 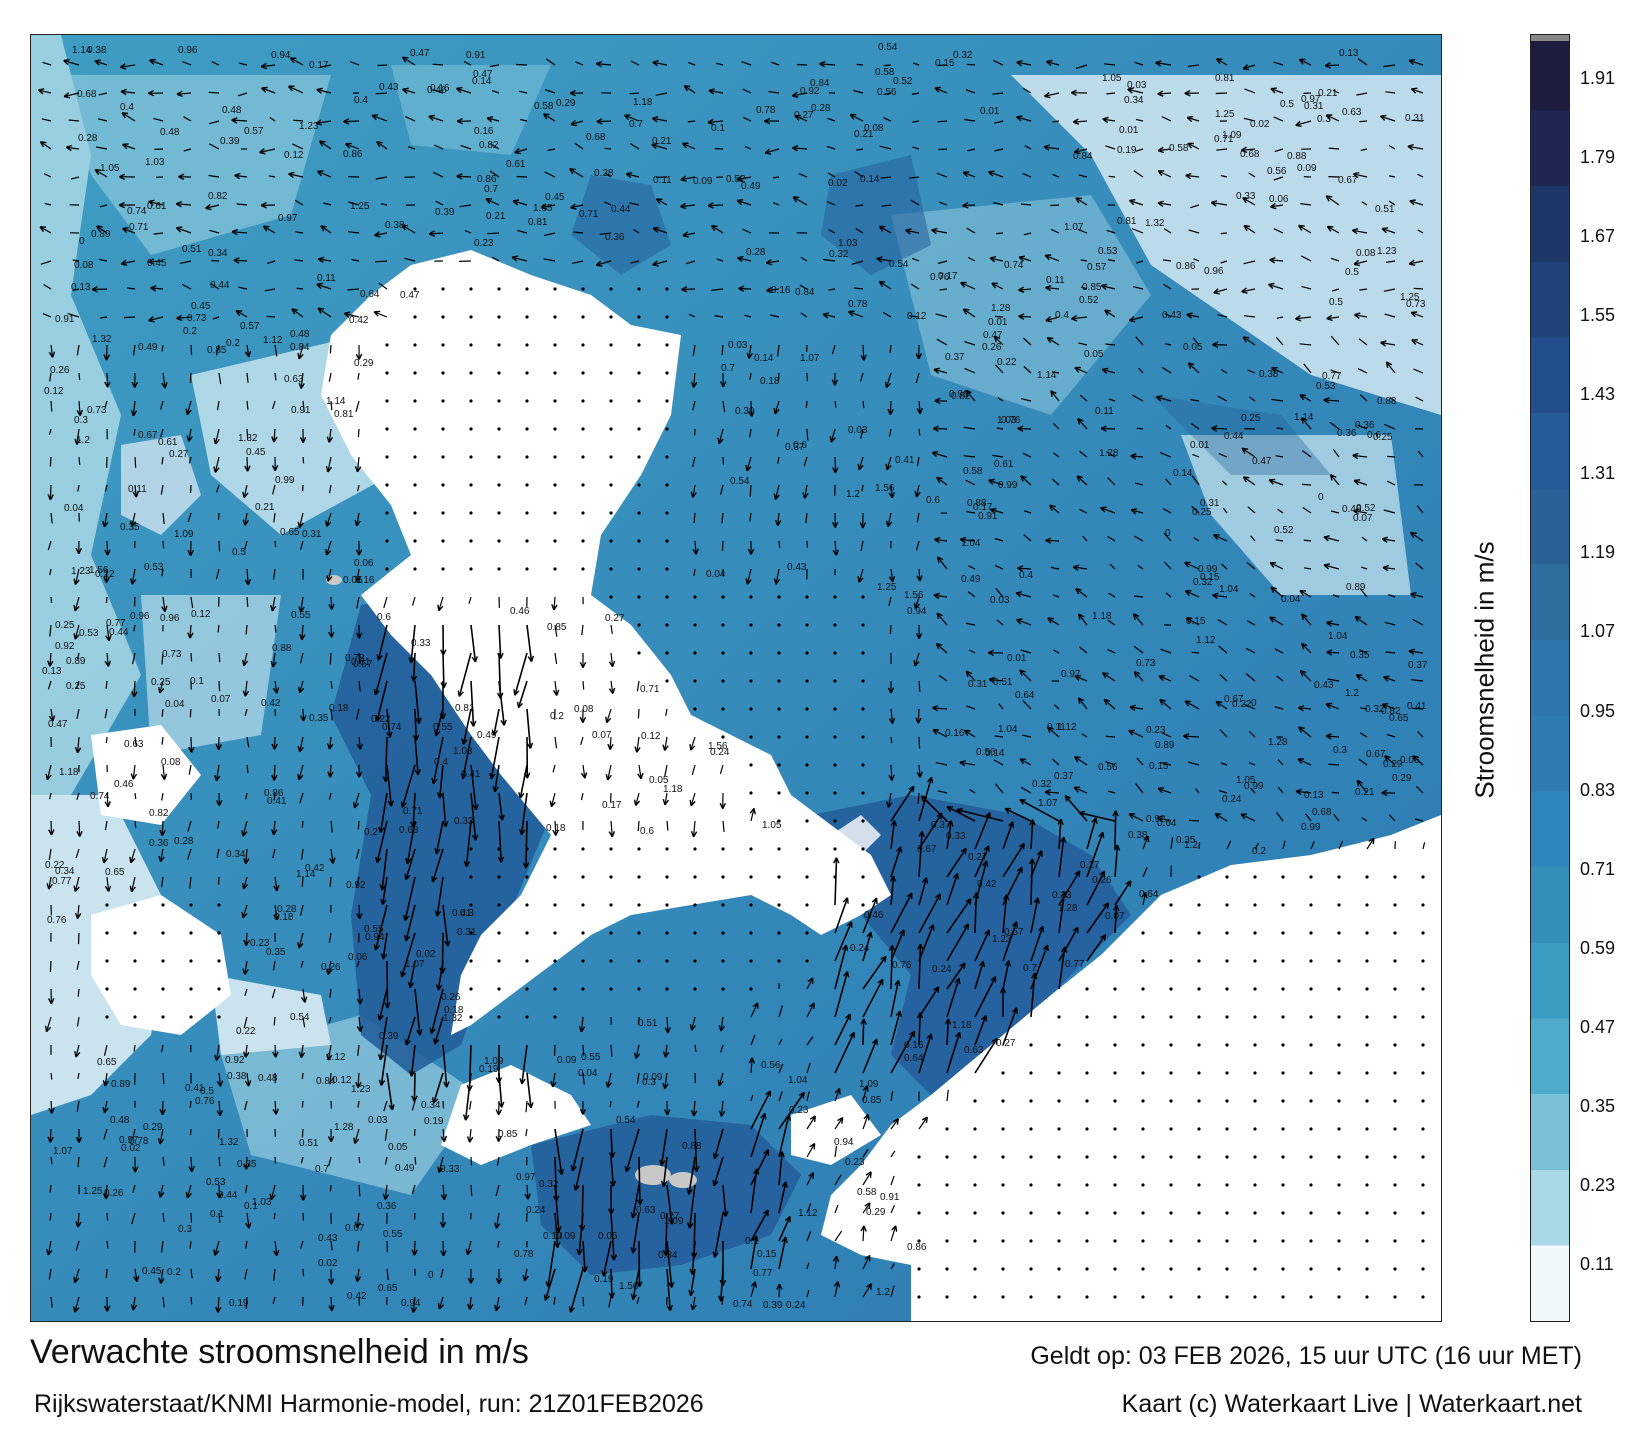 I want to click on speed-value-label: 0.6, so click(x=384, y=617).